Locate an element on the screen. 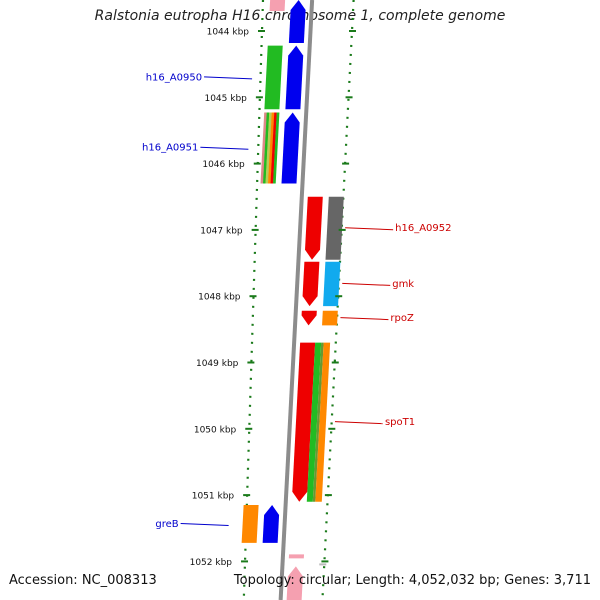  ruler-tick-label: 1051 kbp is located at coordinates (213, 497).